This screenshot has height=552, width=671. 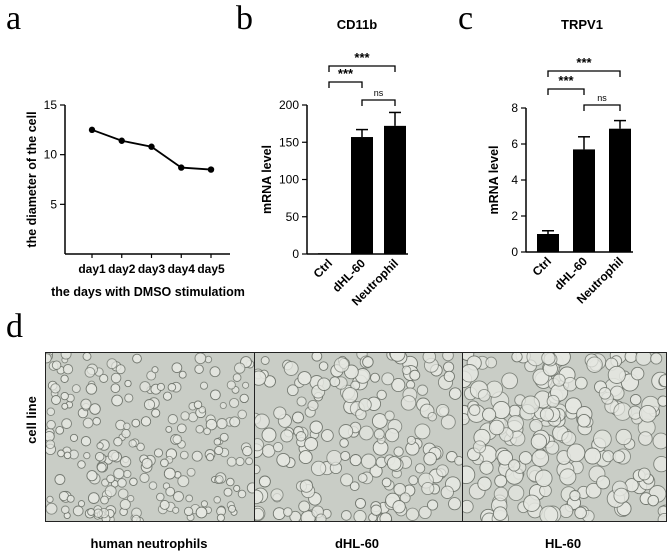 I want to click on panel-letter-d: d, so click(x=14, y=326).